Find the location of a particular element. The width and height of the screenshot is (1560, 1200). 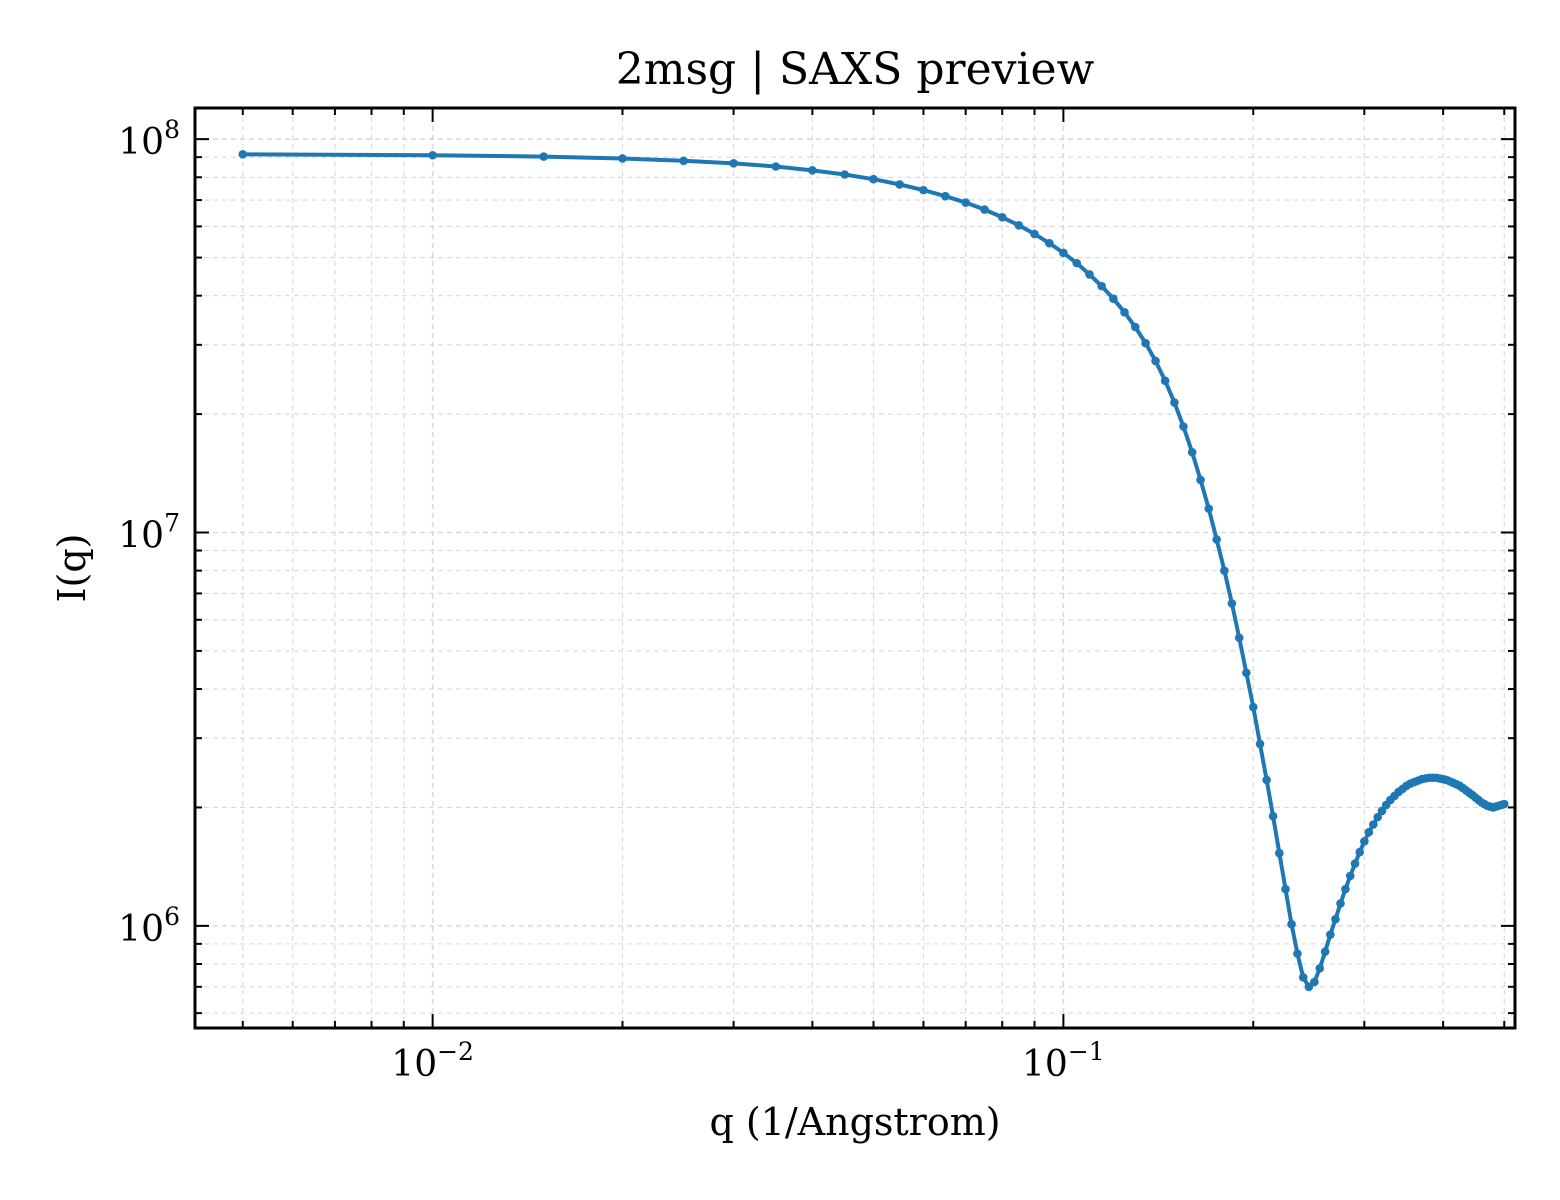

x-axis-label: q (1/Angstrom) is located at coordinates (854, 1122).